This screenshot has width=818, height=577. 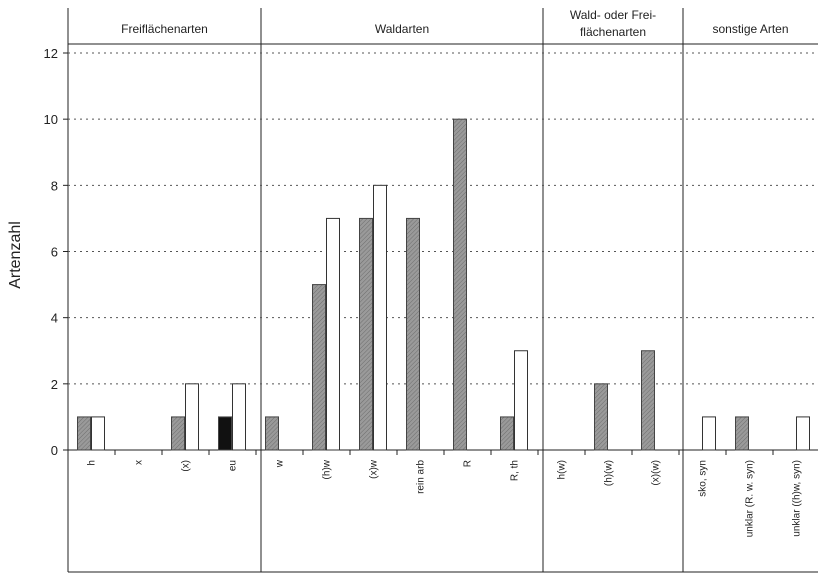 What do you see at coordinates (797, 498) in the screenshot?
I see `category-label: unklar ((h)w, syn)` at bounding box center [797, 498].